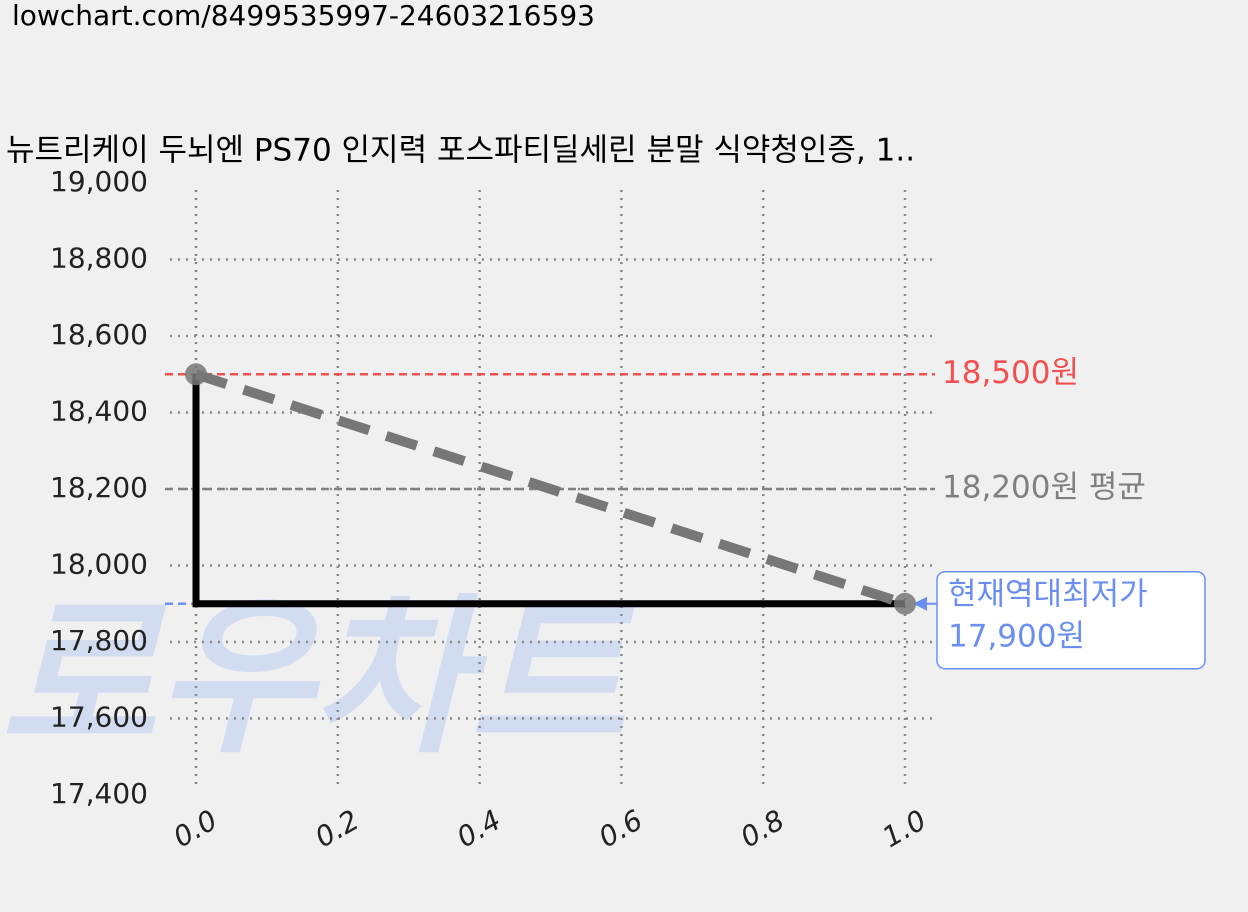 Image resolution: width=1248 pixels, height=912 pixels. I want to click on line, so click(548, 491).